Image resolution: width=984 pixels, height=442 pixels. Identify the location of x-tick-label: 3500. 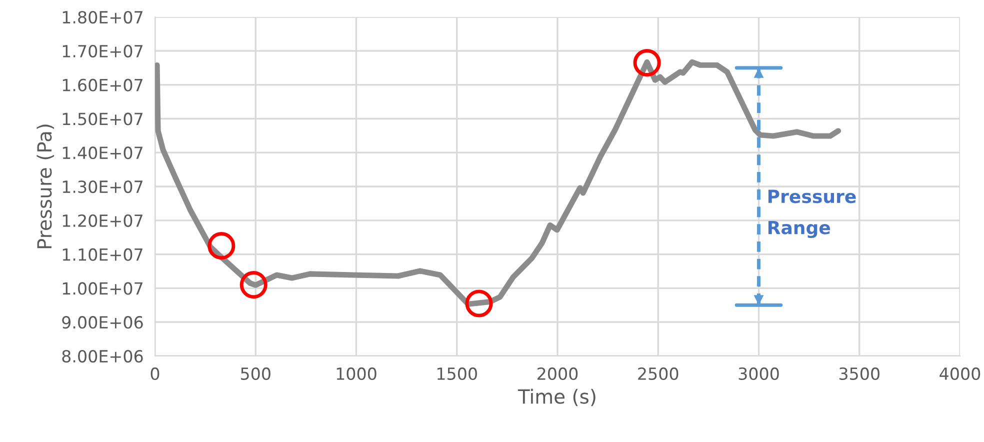
(859, 373).